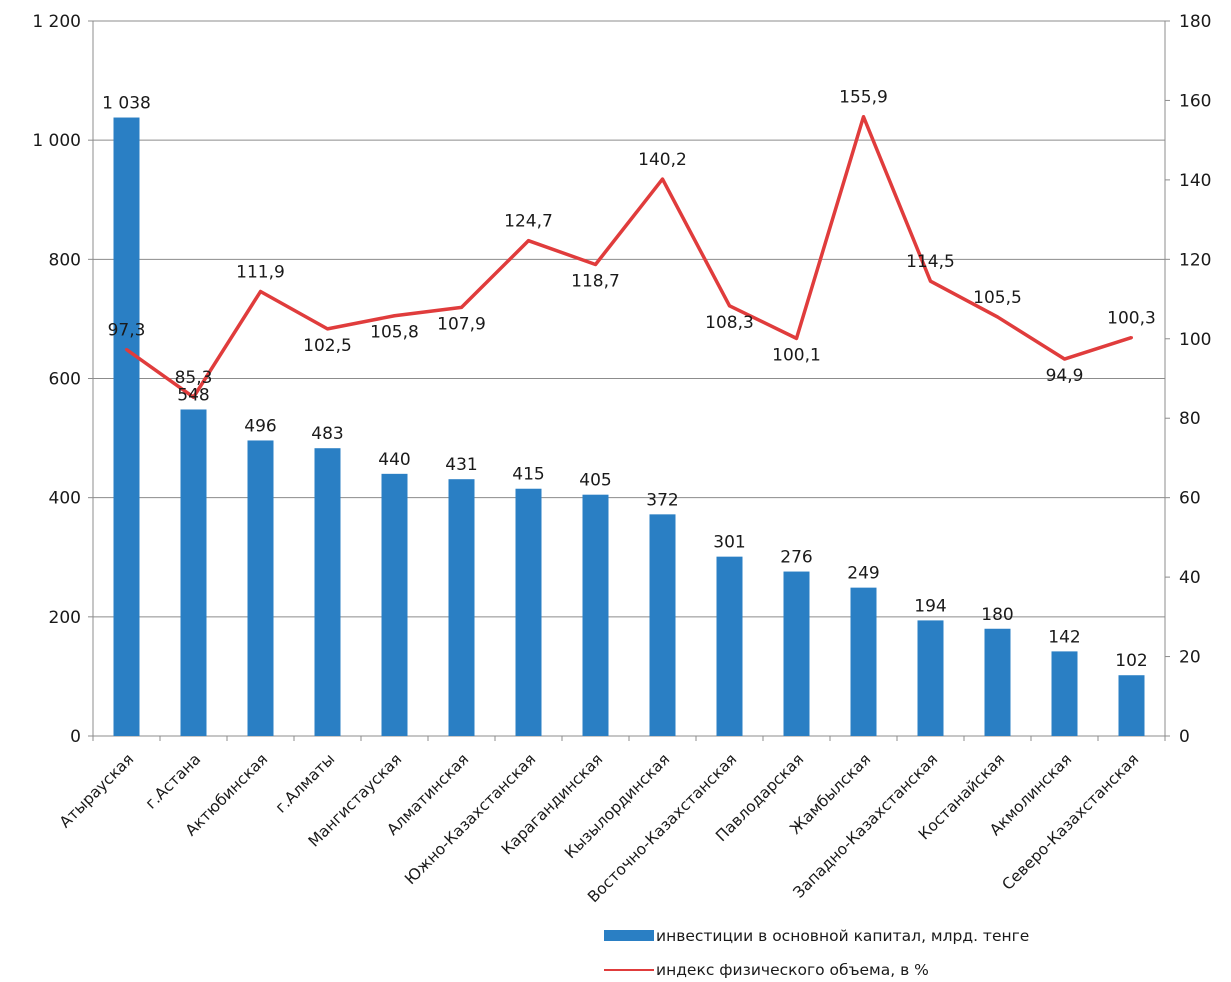 The height and width of the screenshot is (982, 1231). Describe the element at coordinates (1195, 181) in the screenshot. I see `right-tick-label: 140` at that location.